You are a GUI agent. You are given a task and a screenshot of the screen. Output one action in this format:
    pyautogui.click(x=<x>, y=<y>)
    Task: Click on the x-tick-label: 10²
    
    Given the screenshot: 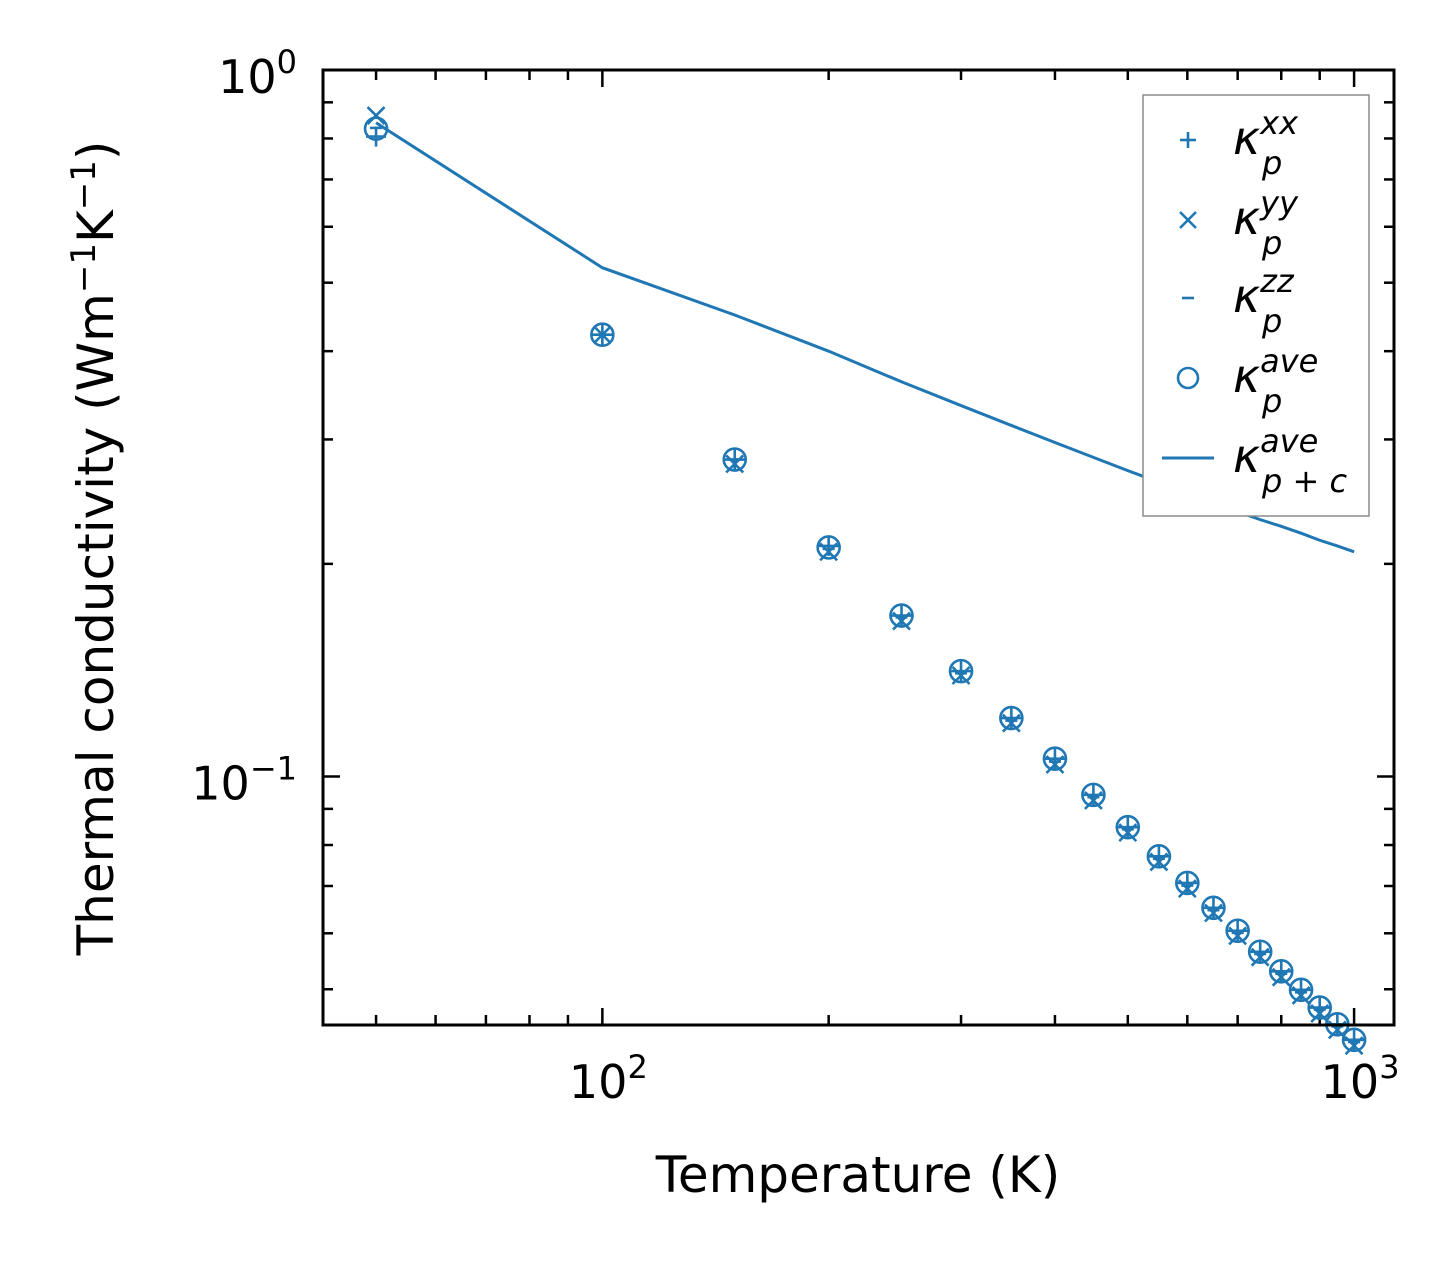 What is the action you would take?
    pyautogui.click(x=608, y=1078)
    